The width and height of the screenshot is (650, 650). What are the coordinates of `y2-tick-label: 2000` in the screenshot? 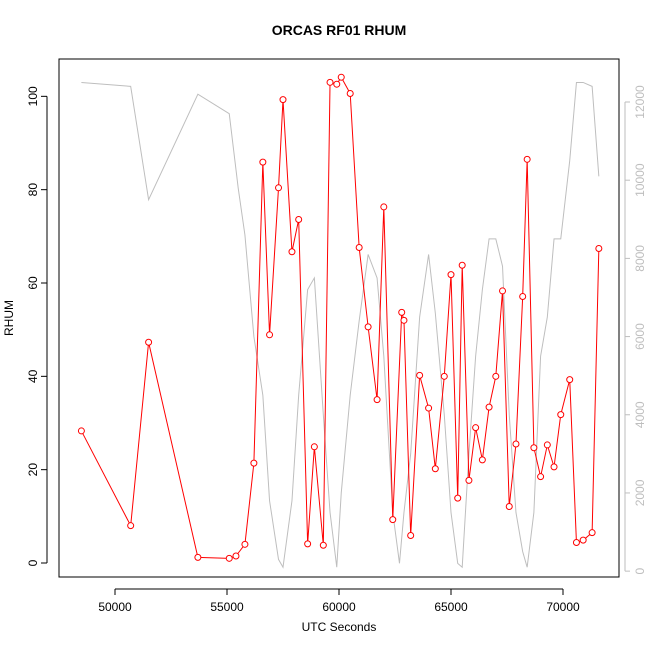 It's located at (640, 492).